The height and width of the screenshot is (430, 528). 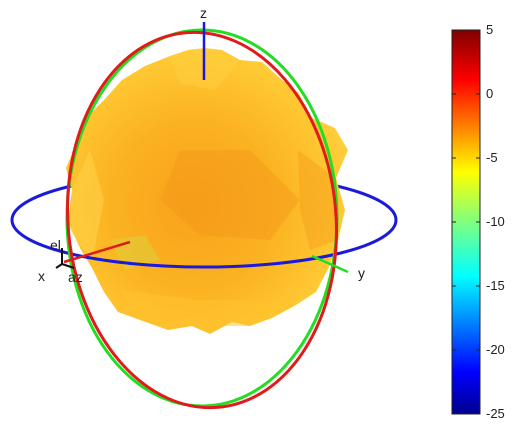 What do you see at coordinates (41, 276) in the screenshot?
I see `x-axis-label: x` at bounding box center [41, 276].